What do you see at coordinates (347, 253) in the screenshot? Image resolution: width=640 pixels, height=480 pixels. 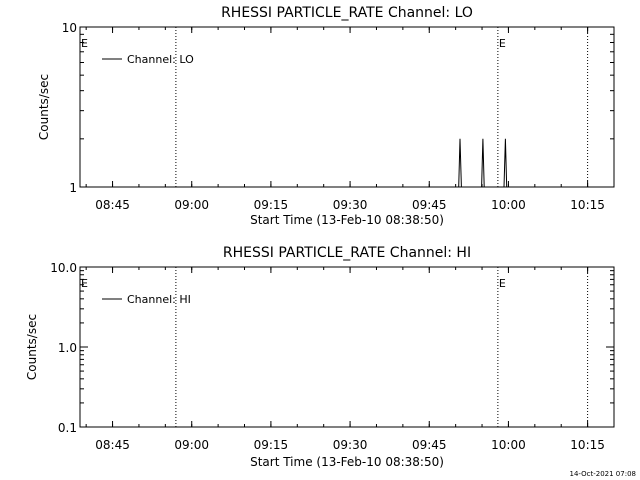 I see `chart-title: RHESSI PARTICLE_RATE Channel: HI` at bounding box center [347, 253].